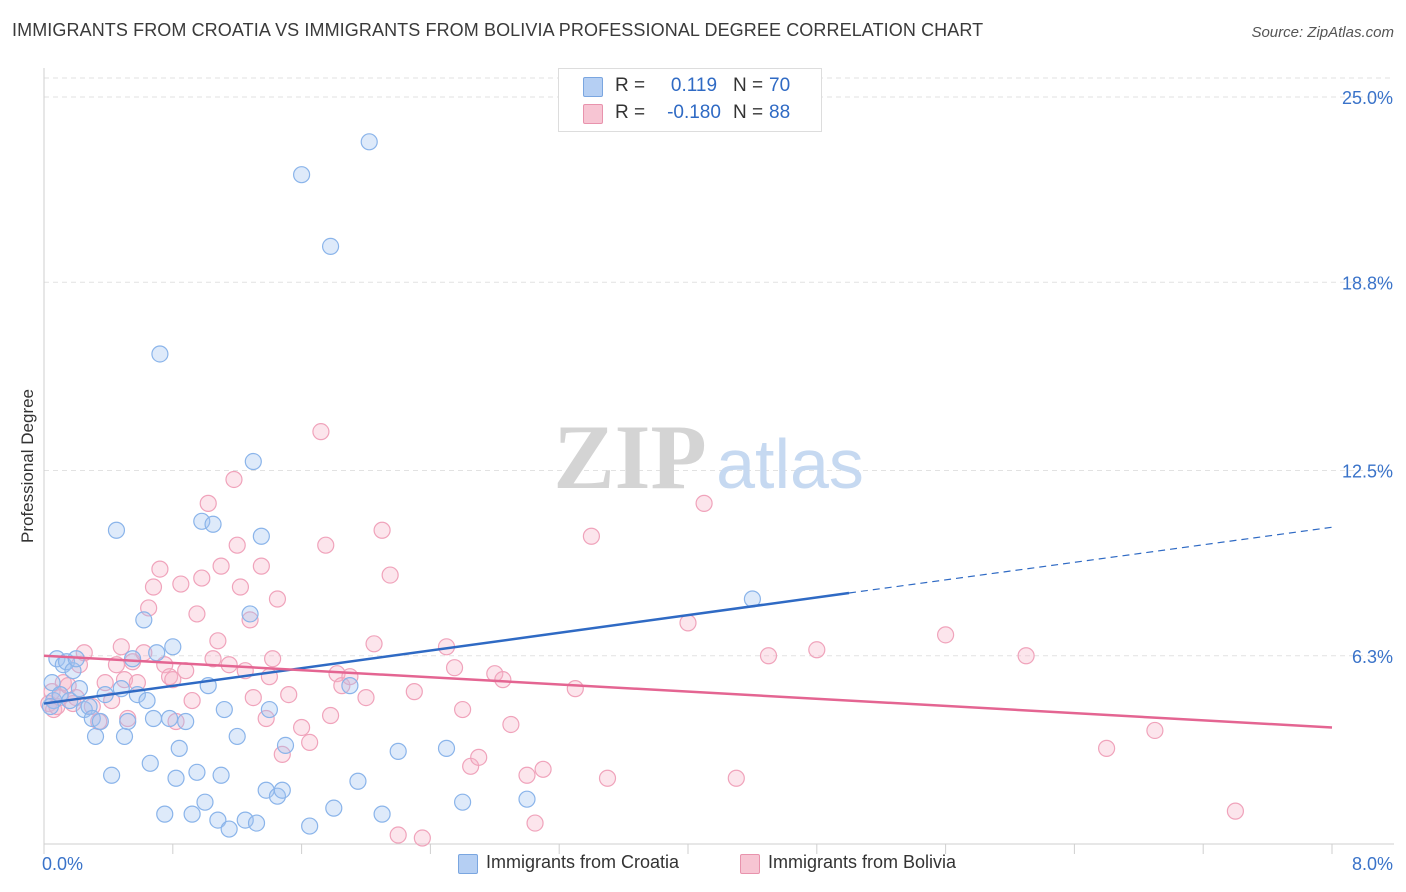  I want to click on bottom-legend-swatch-croatia, so click(468, 864).